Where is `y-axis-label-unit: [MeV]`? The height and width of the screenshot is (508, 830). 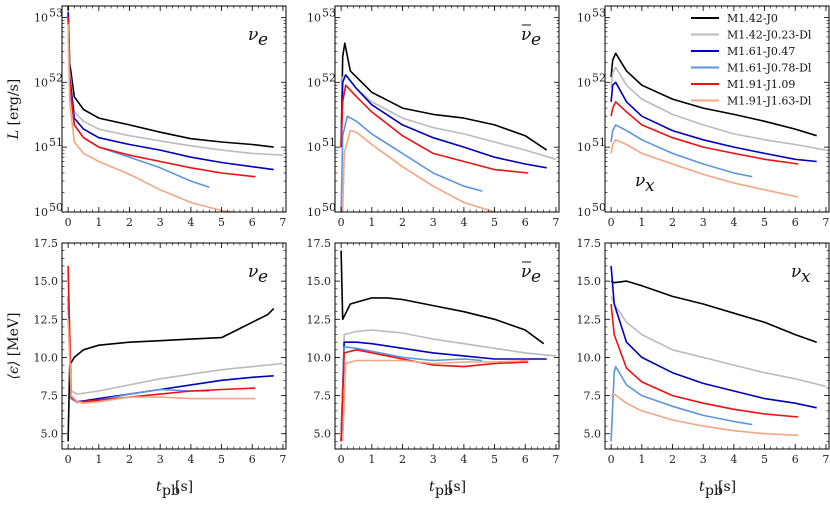
y-axis-label-unit: [MeV] is located at coordinates (14, 337).